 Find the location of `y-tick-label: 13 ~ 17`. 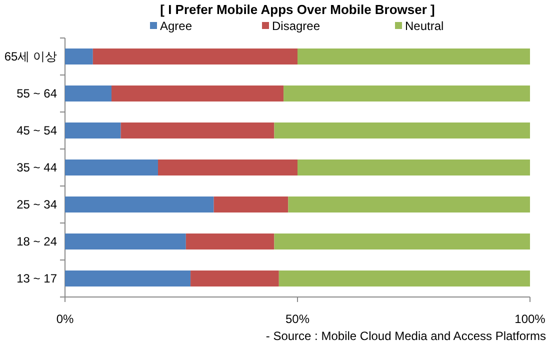

y-tick-label: 13 ~ 17 is located at coordinates (37, 279).